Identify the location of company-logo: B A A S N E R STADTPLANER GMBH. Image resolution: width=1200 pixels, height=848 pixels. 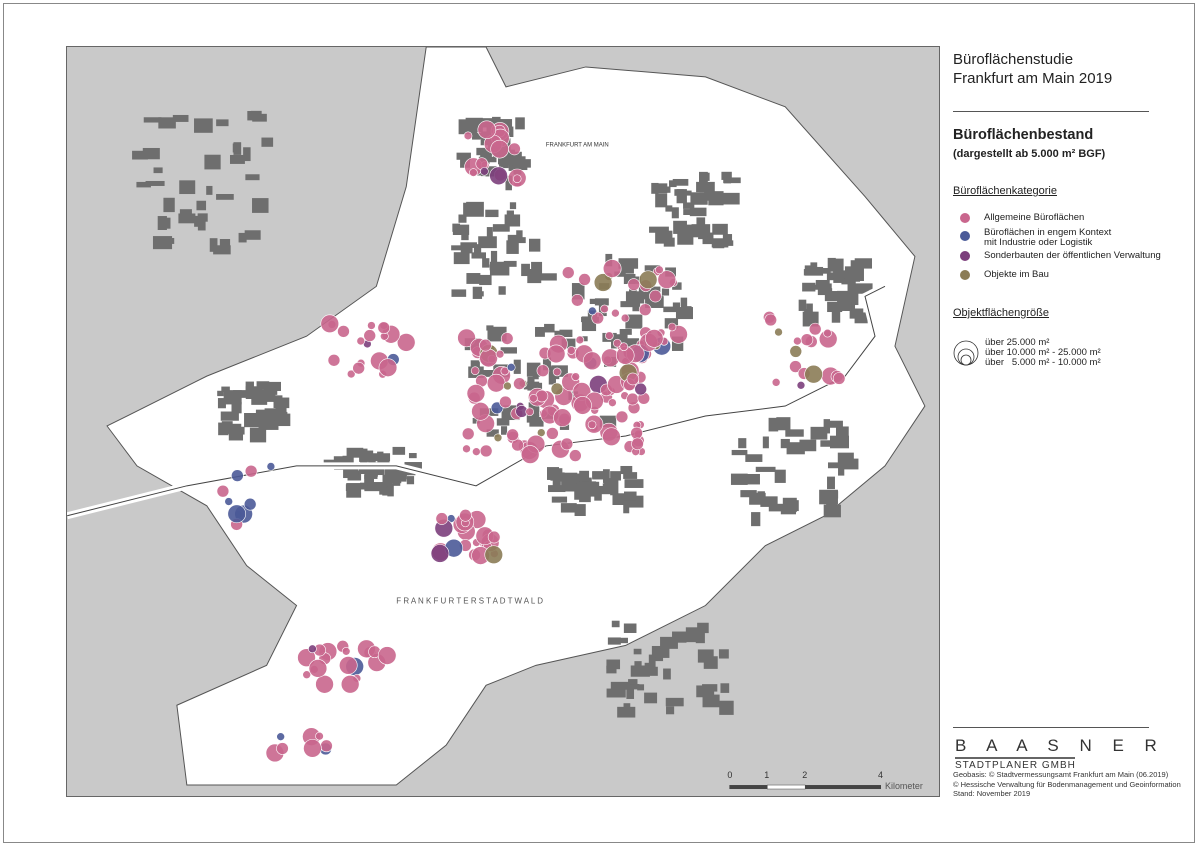
(1060, 753).